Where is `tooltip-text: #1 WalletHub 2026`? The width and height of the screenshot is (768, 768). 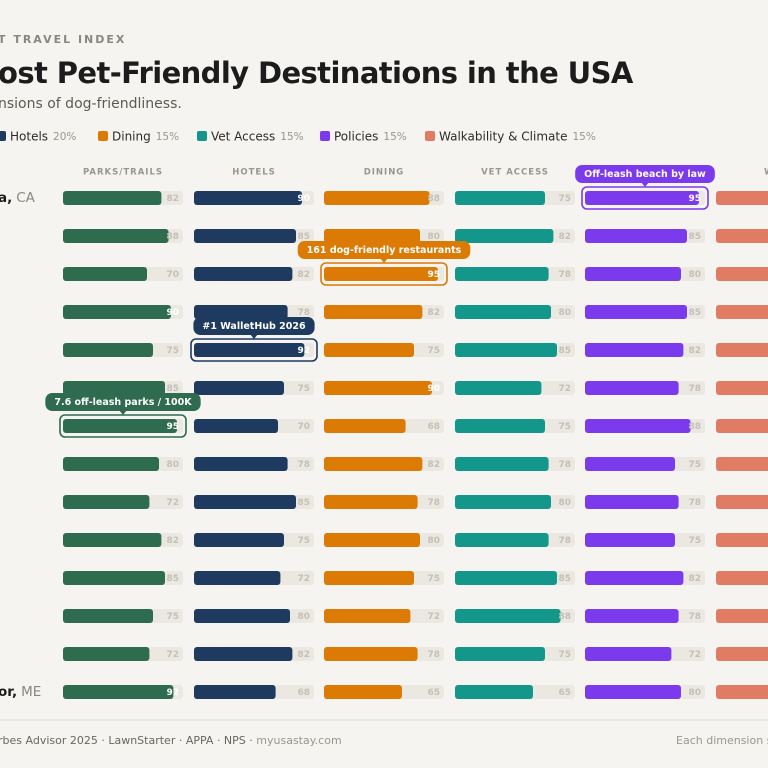
tooltip-text: #1 WalletHub 2026 is located at coordinates (254, 326).